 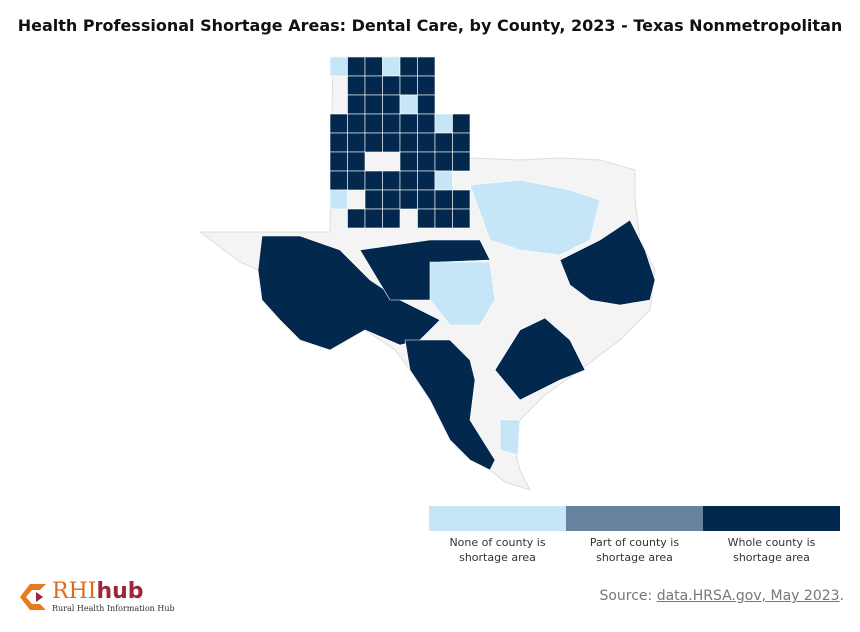 I want to click on source-note: Source: data.HRSA.gov, May 2023., so click(x=721, y=596).